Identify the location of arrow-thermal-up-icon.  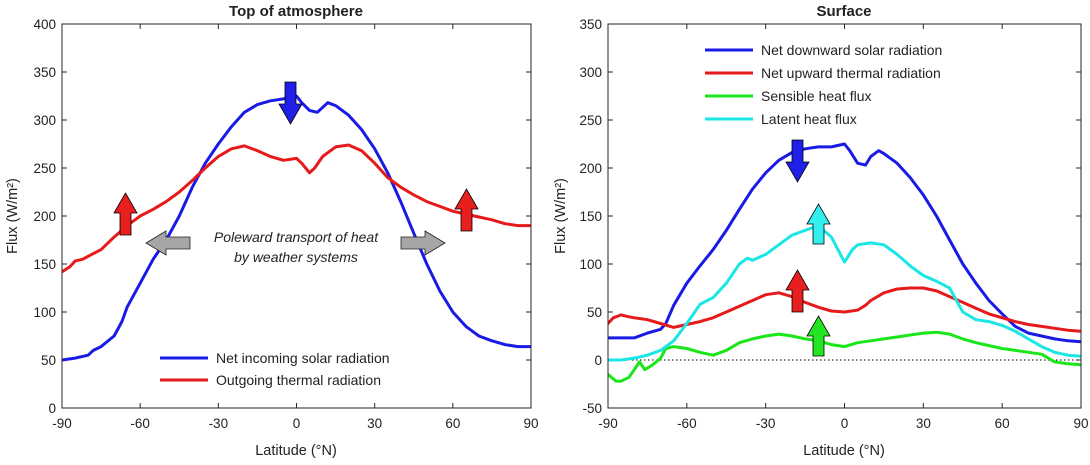
(797, 291).